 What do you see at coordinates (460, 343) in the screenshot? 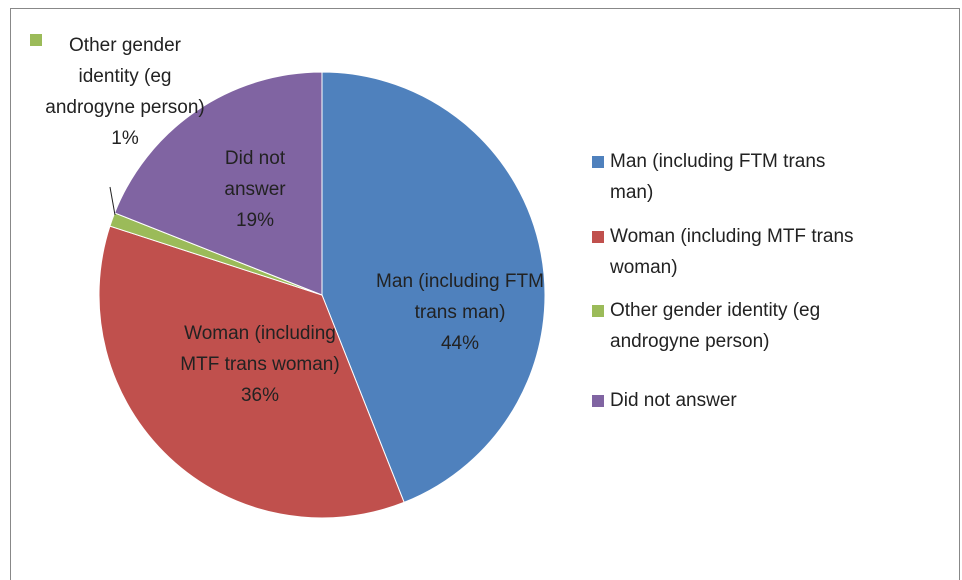
I see `data-label-value: 44%` at bounding box center [460, 343].